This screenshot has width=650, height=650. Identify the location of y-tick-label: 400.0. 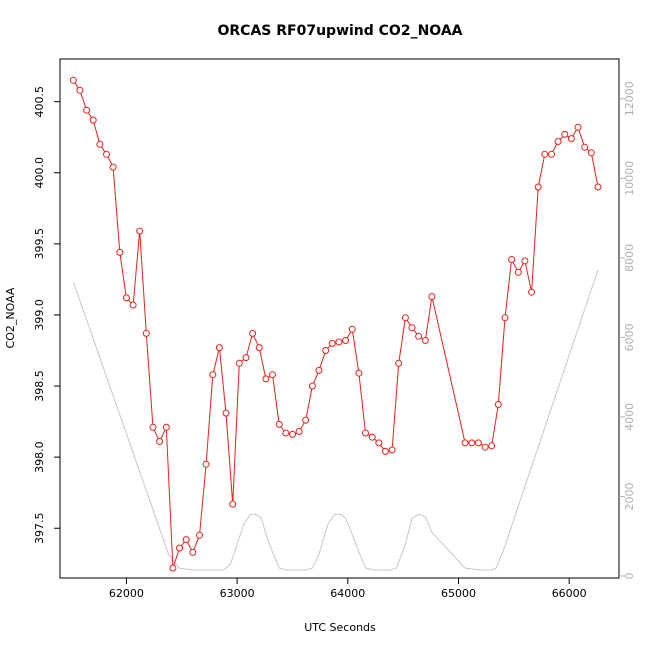
(39, 173).